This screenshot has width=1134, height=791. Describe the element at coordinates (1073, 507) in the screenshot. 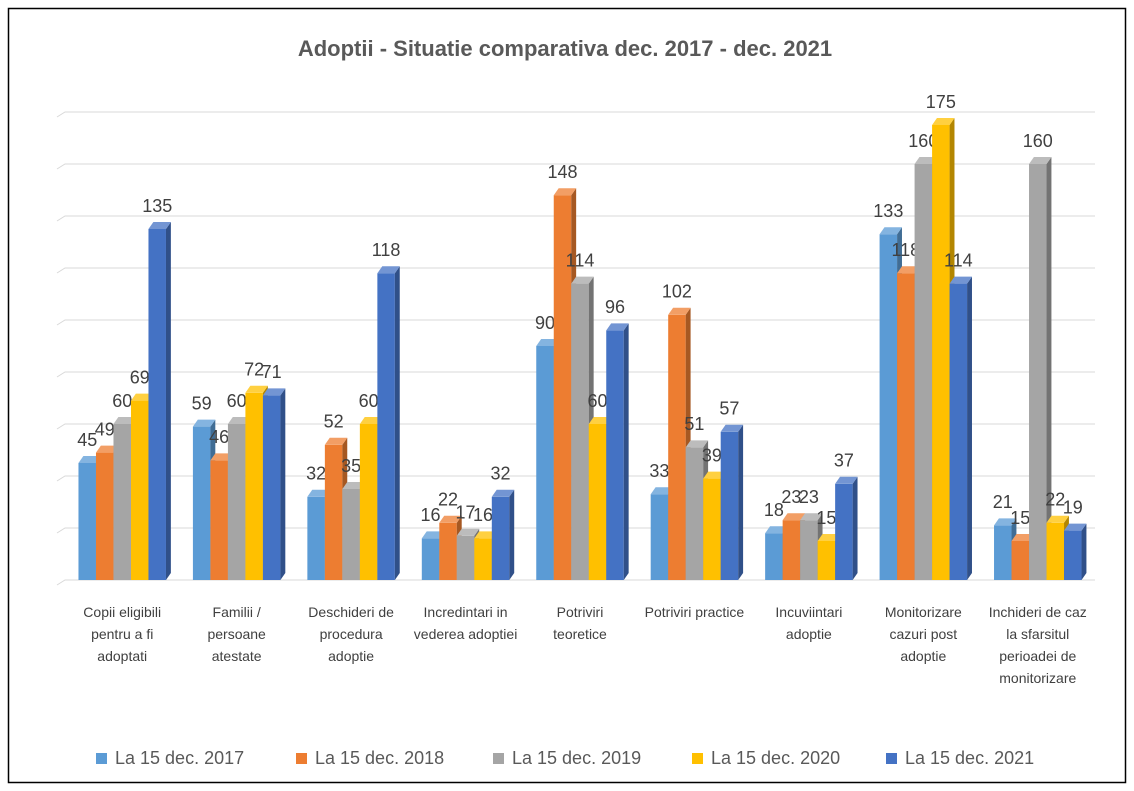

I see `data-label: 19` at that location.